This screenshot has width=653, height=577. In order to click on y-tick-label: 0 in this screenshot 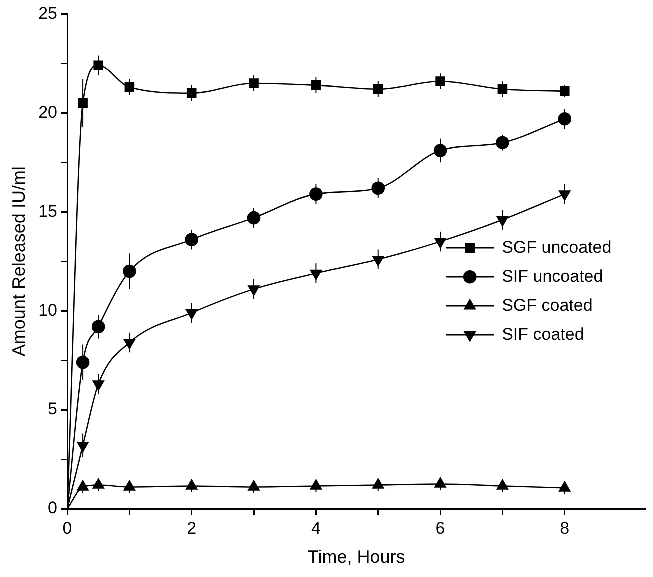, I will do `click(53, 508)`.